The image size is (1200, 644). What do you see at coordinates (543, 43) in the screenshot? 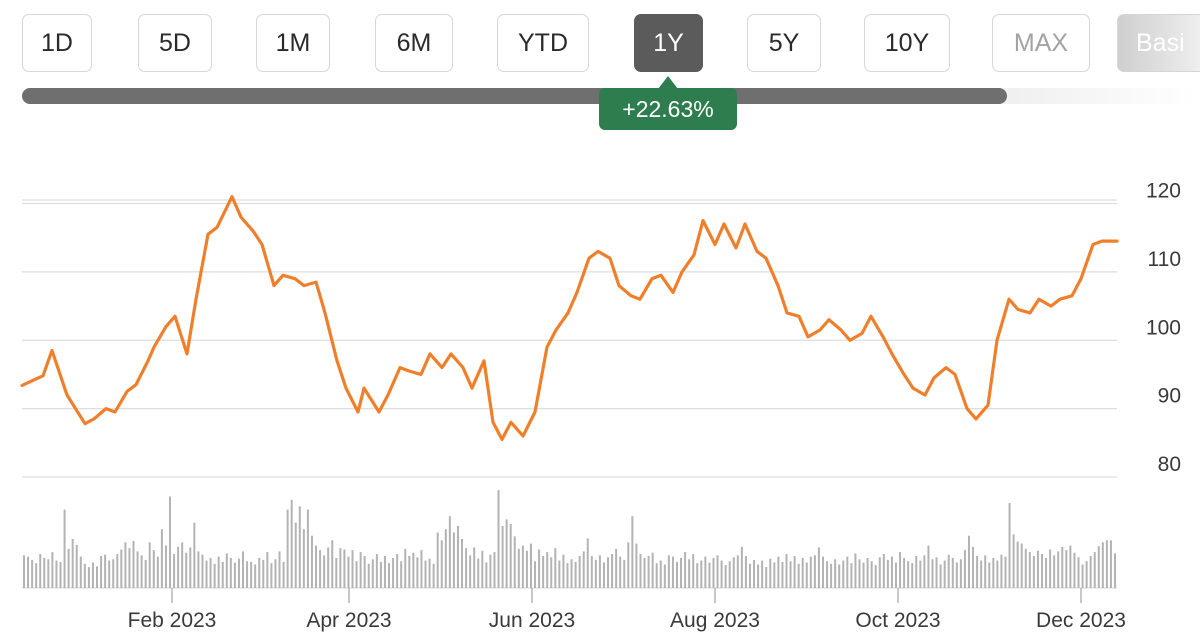
I see `range-ytd-button: YTD` at bounding box center [543, 43].